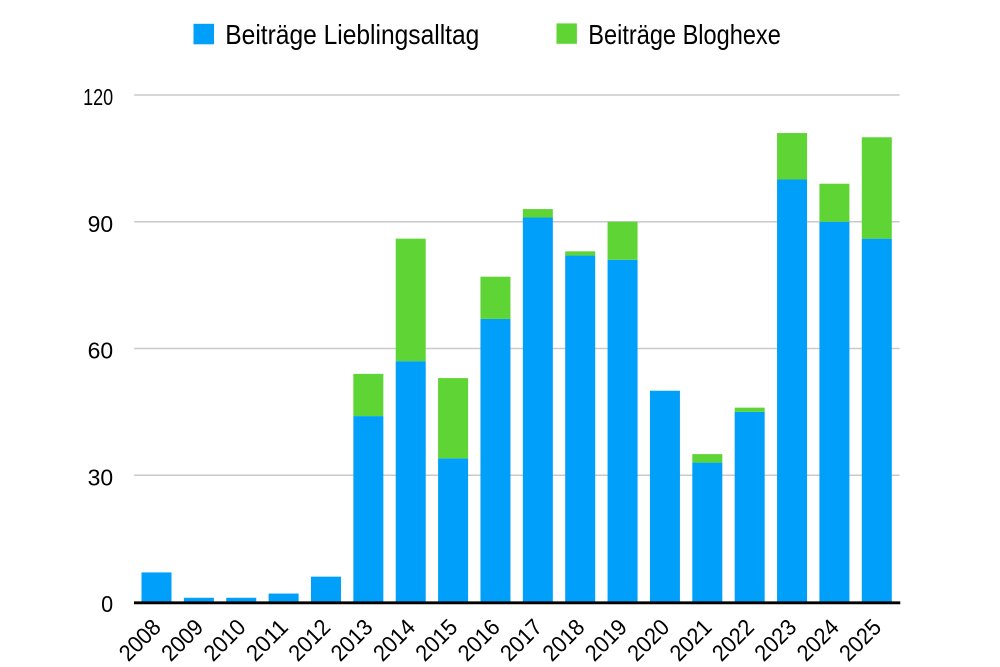 The height and width of the screenshot is (667, 1000). Describe the element at coordinates (101, 477) in the screenshot. I see `svg-text: 30` at that location.